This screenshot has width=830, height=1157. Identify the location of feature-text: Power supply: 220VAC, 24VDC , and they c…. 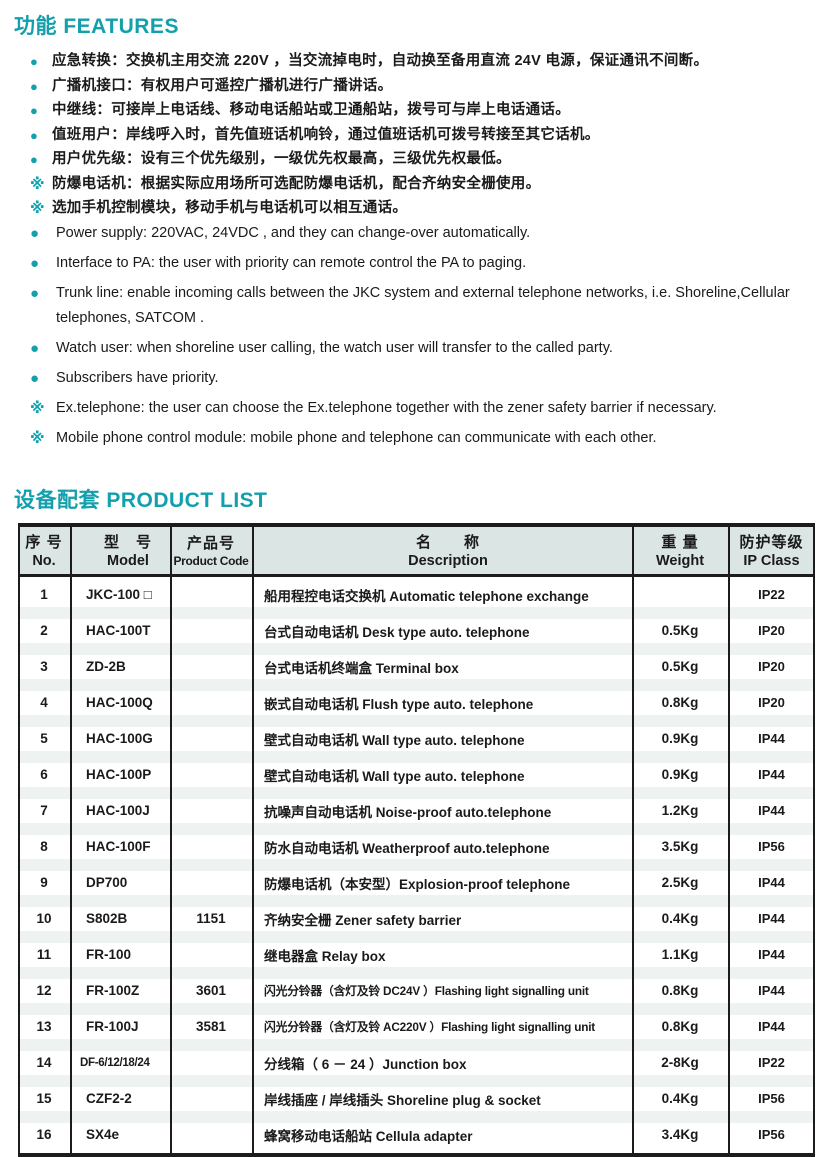
(293, 232).